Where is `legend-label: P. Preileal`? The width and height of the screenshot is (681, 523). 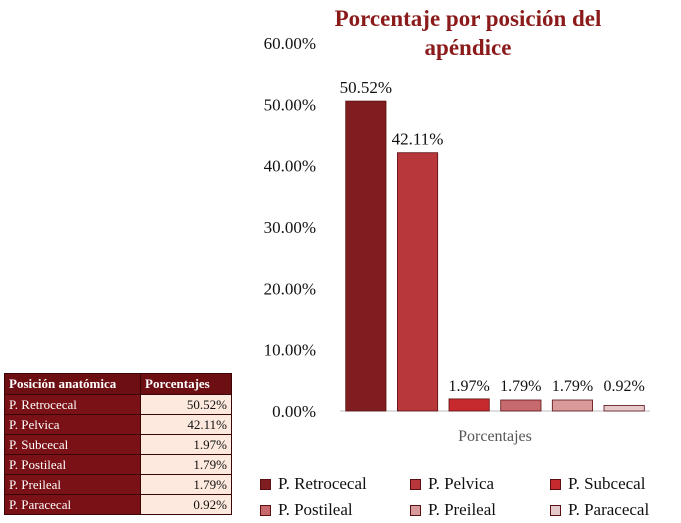
legend-label: P. Preileal is located at coordinates (462, 509).